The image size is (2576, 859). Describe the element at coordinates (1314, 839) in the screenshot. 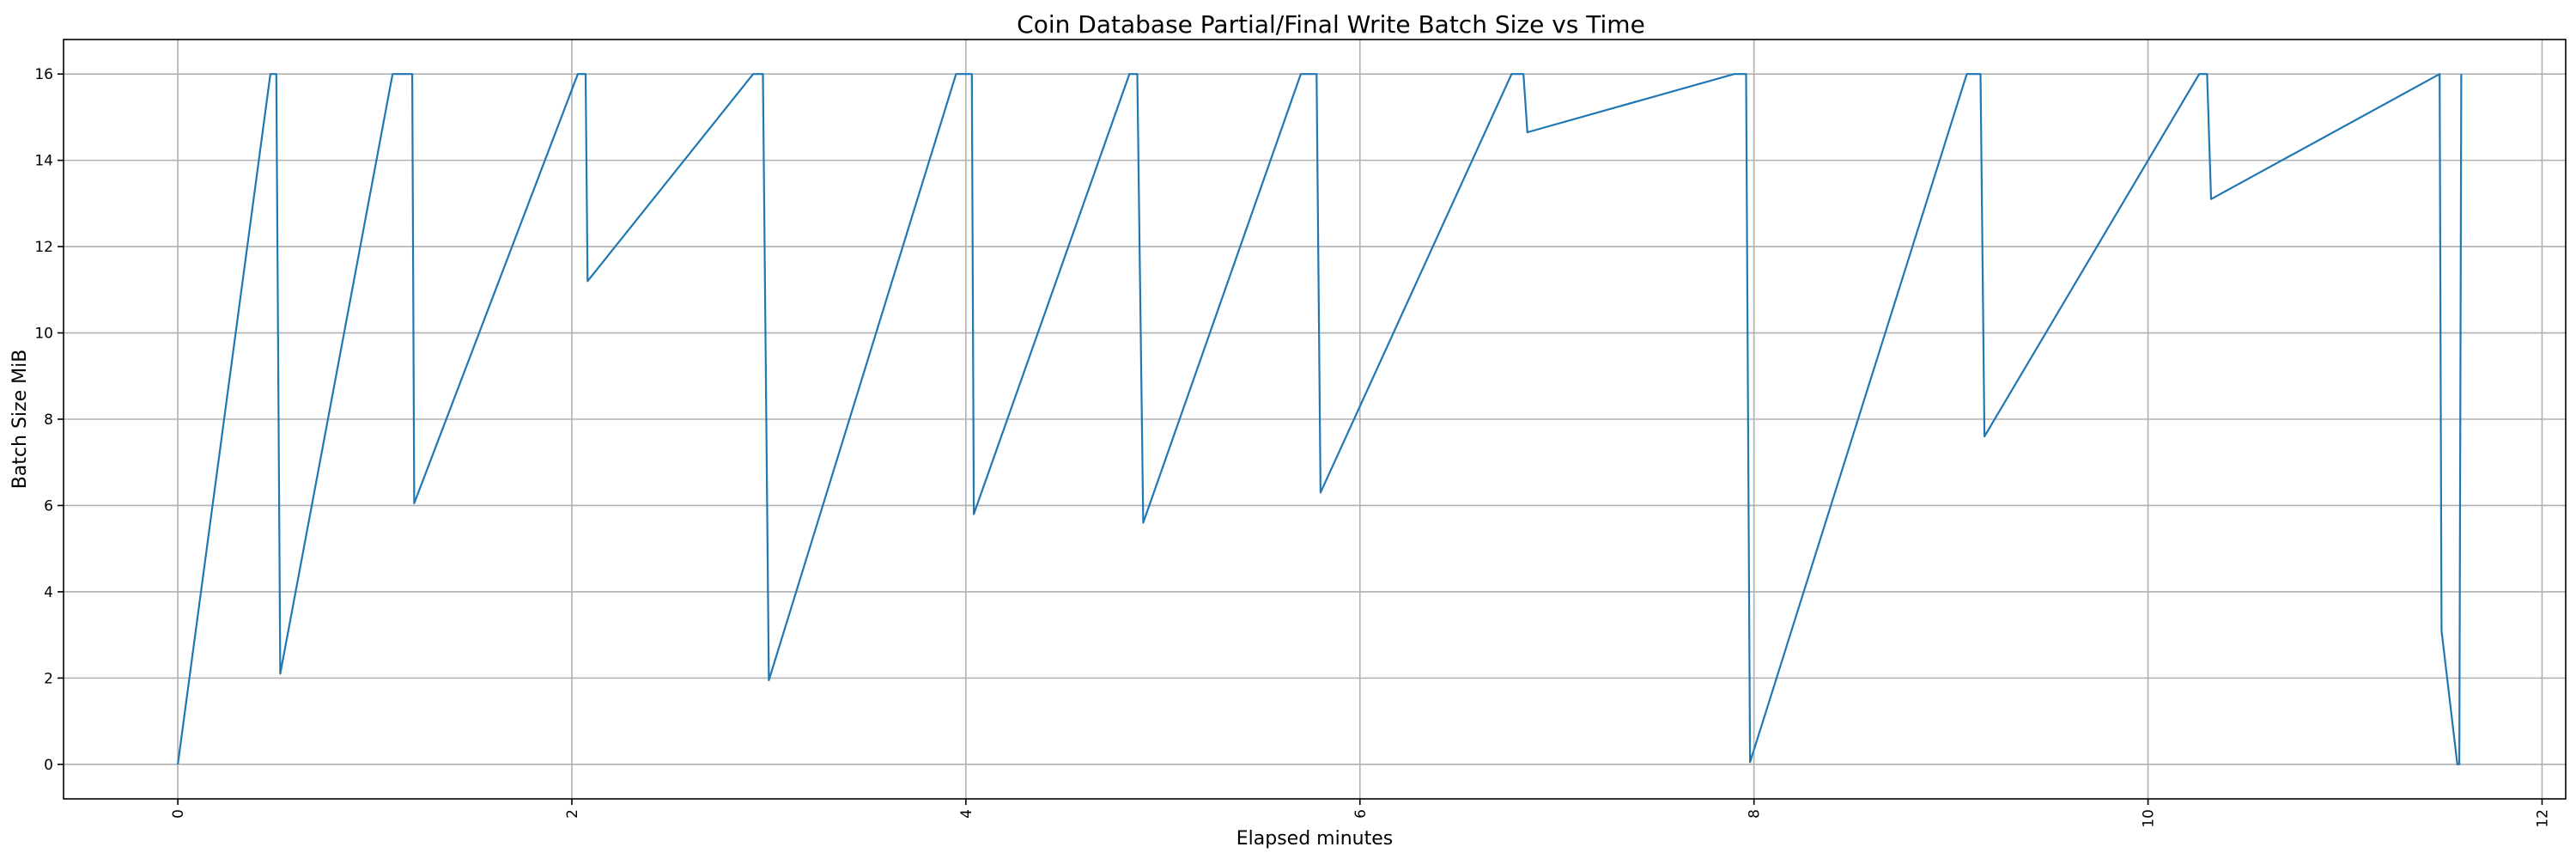

I see `x-axis-label: Elapsed minutes` at that location.